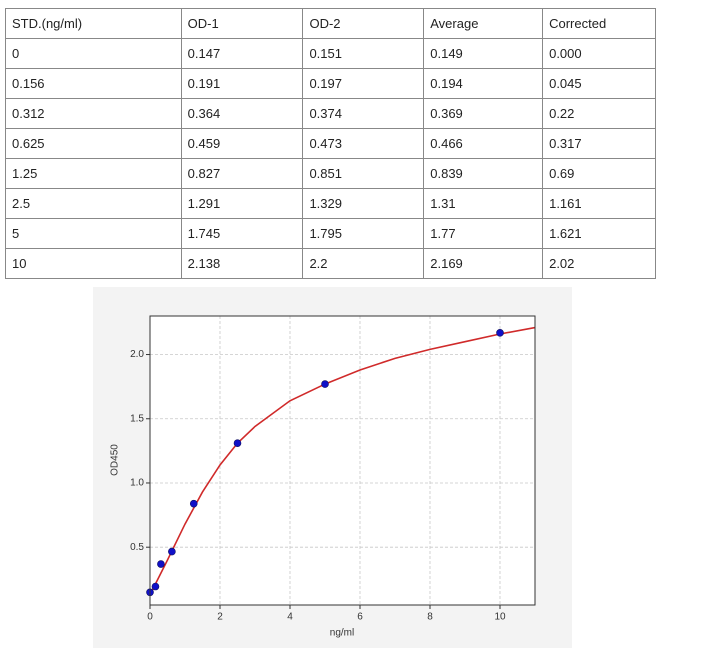 This screenshot has height=648, width=711. What do you see at coordinates (93, 203) in the screenshot?
I see `table-cell: 2.5` at bounding box center [93, 203].